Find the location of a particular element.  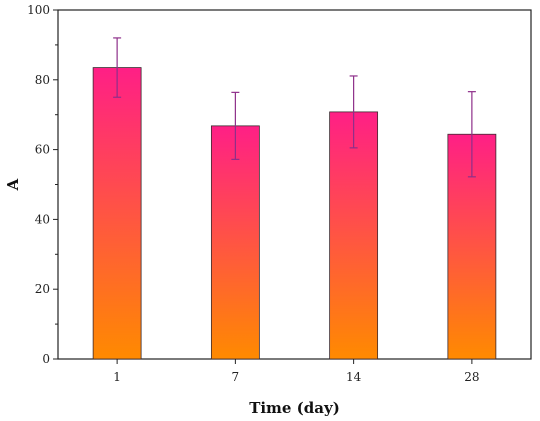

y-tick-label-40: 40 is located at coordinates (42, 219).